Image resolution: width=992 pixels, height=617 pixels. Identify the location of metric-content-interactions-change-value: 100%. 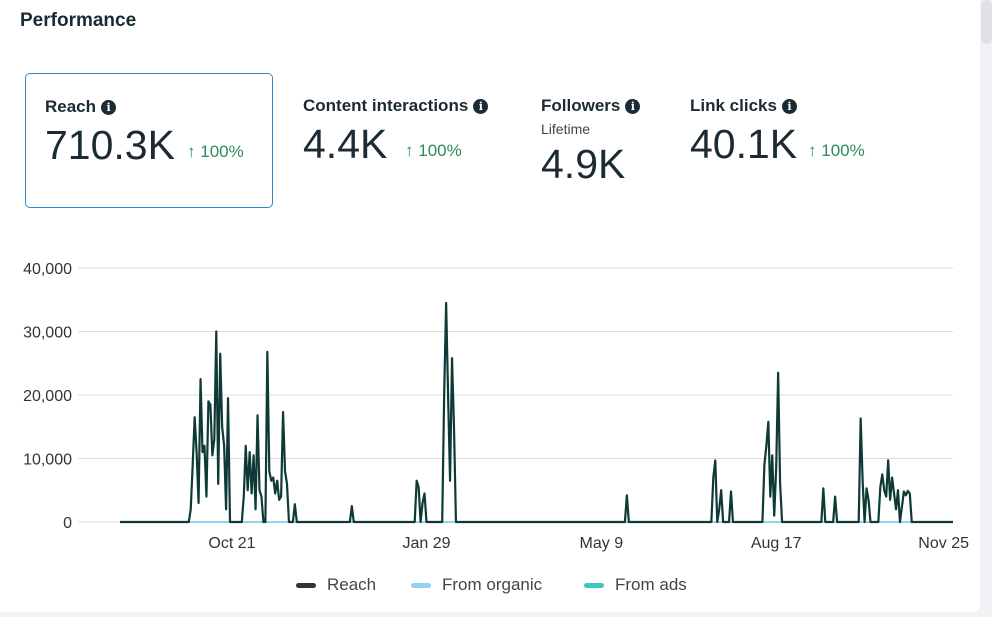
(440, 150).